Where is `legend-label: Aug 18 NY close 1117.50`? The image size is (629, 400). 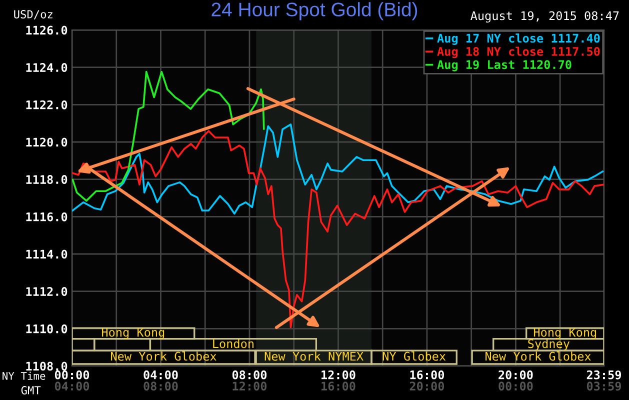 legend-label: Aug 18 NY close 1117.50 is located at coordinates (518, 52).